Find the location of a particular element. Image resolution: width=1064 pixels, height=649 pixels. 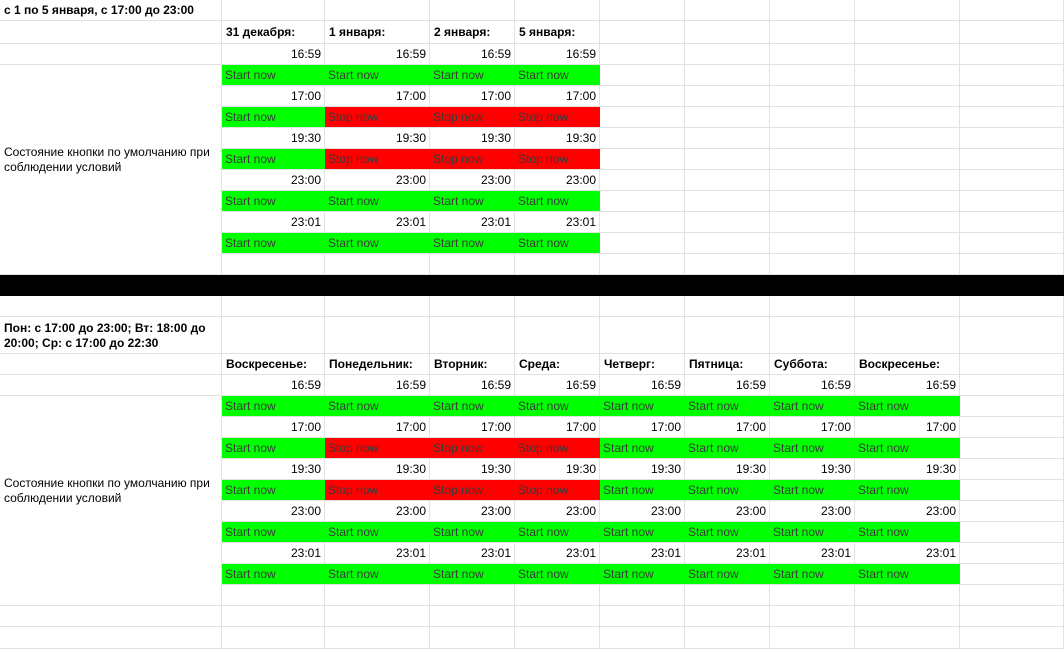

column-header: Среда: is located at coordinates (539, 364).